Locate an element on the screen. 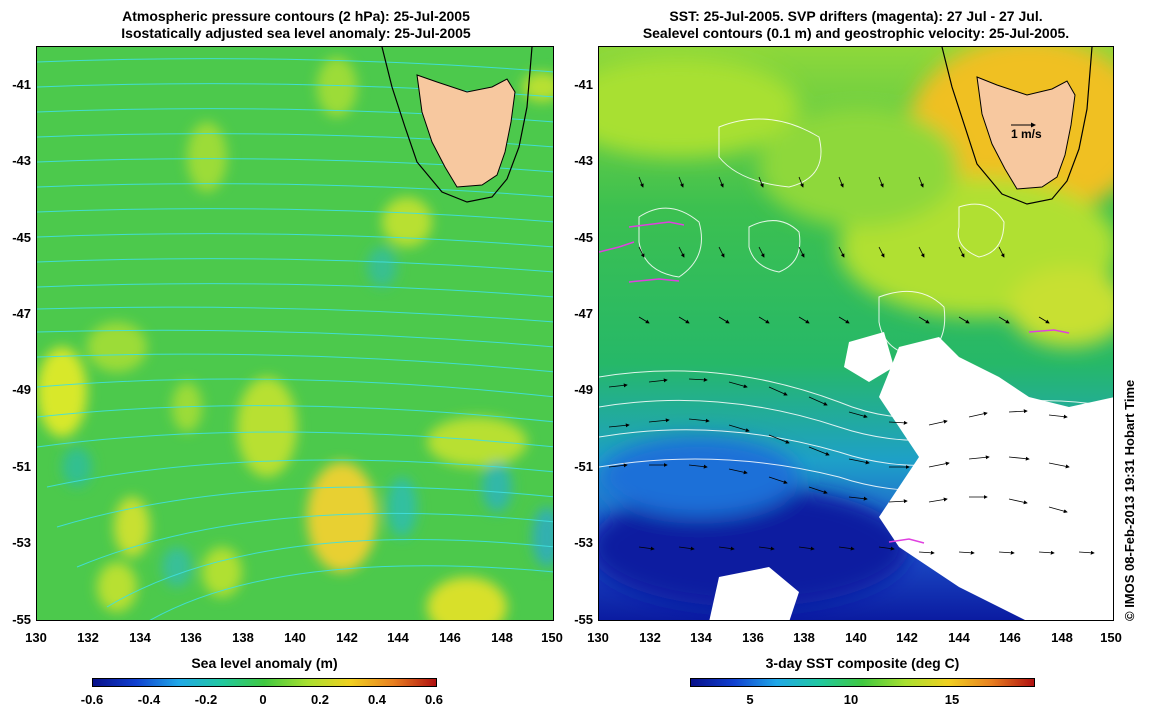  right-lon-tick: 148 is located at coordinates (1062, 637).